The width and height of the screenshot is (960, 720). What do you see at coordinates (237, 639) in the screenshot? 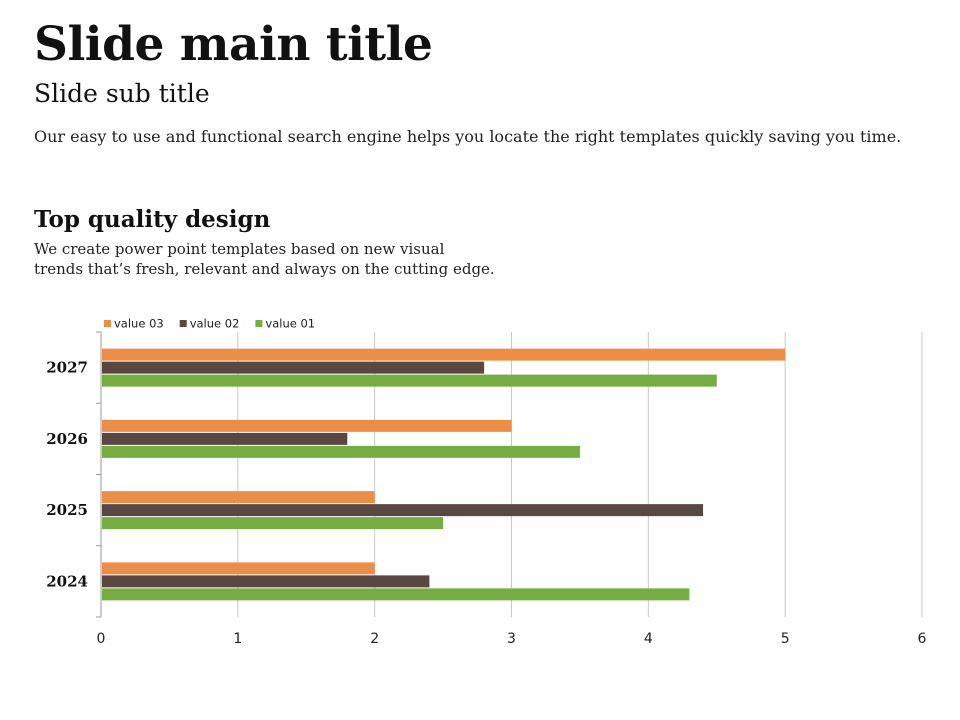
I see `x-tick-label: 1` at bounding box center [237, 639].